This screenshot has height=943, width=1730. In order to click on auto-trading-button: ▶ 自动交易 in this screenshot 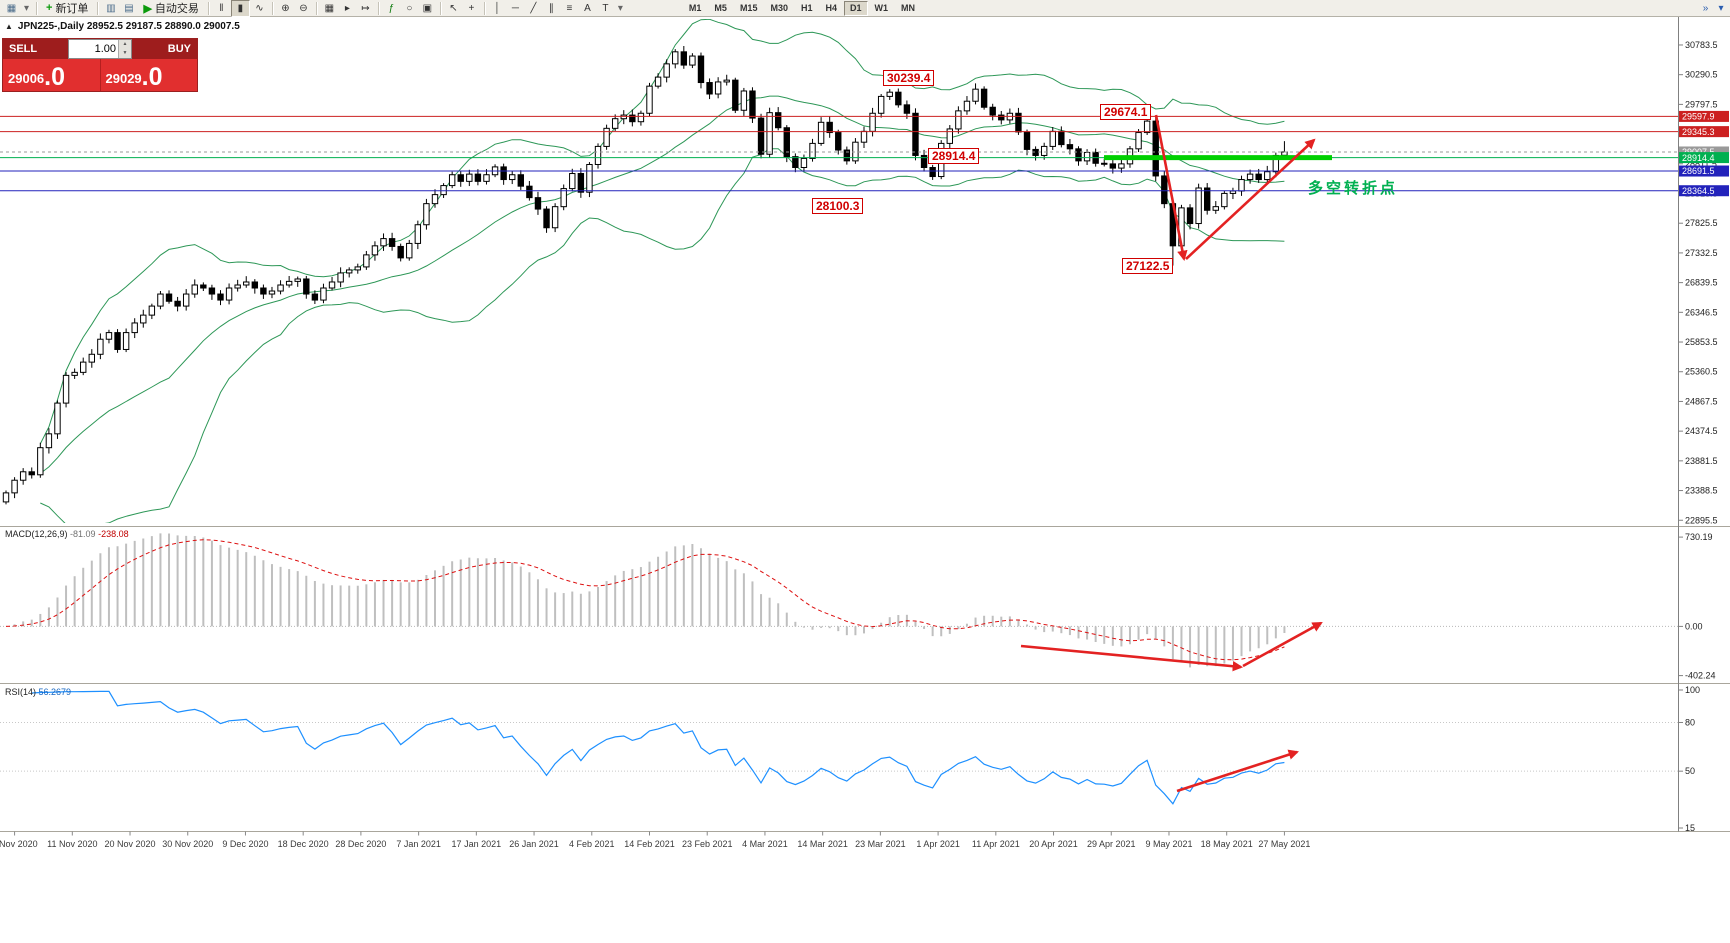, I will do `click(170, 8)`.